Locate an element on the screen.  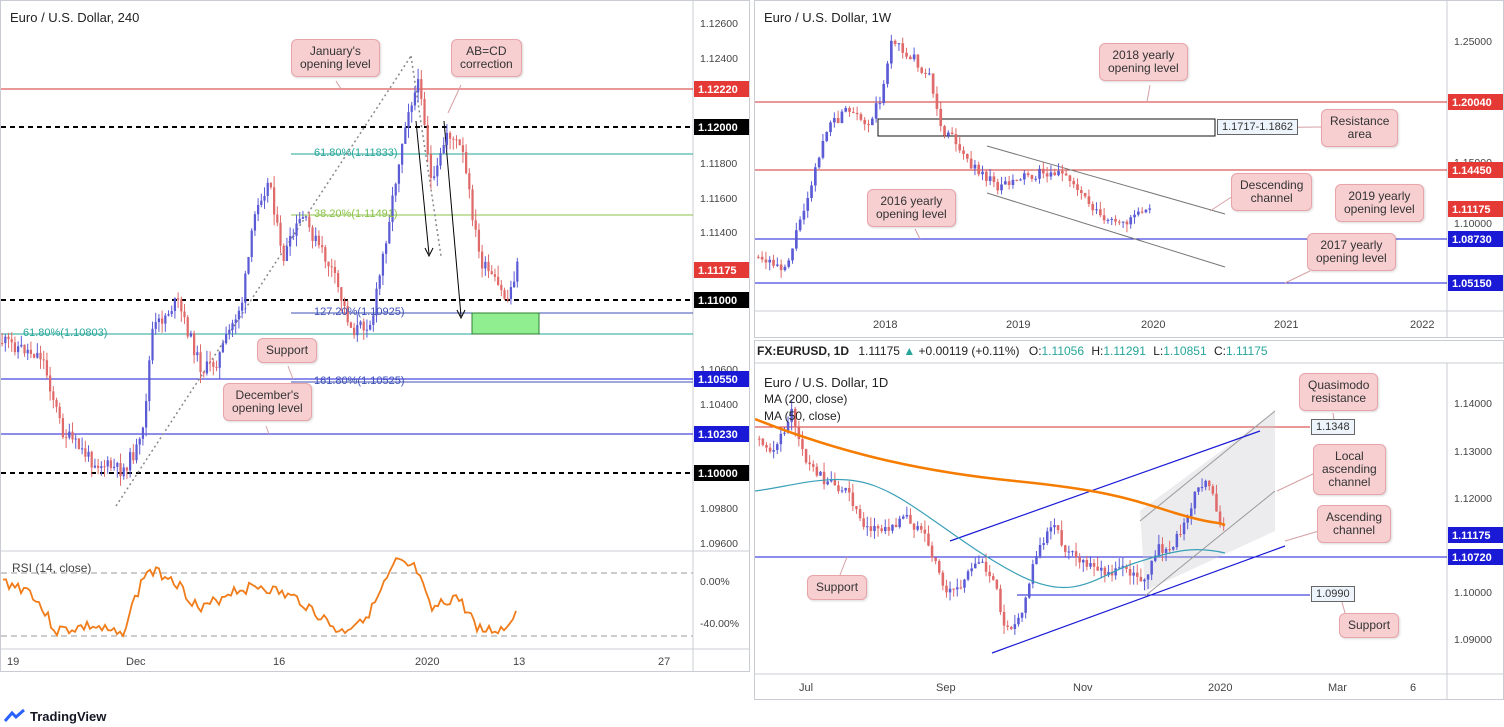
d-y-tick: 1.13000 is located at coordinates (1473, 452).